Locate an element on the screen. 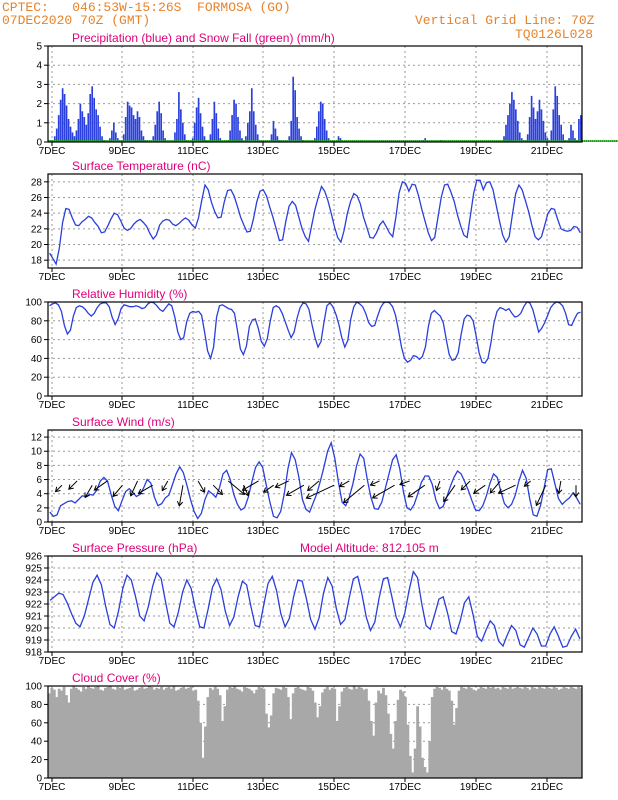 The height and width of the screenshot is (800, 618). y-tick-label: 24 is located at coordinates (37, 214).